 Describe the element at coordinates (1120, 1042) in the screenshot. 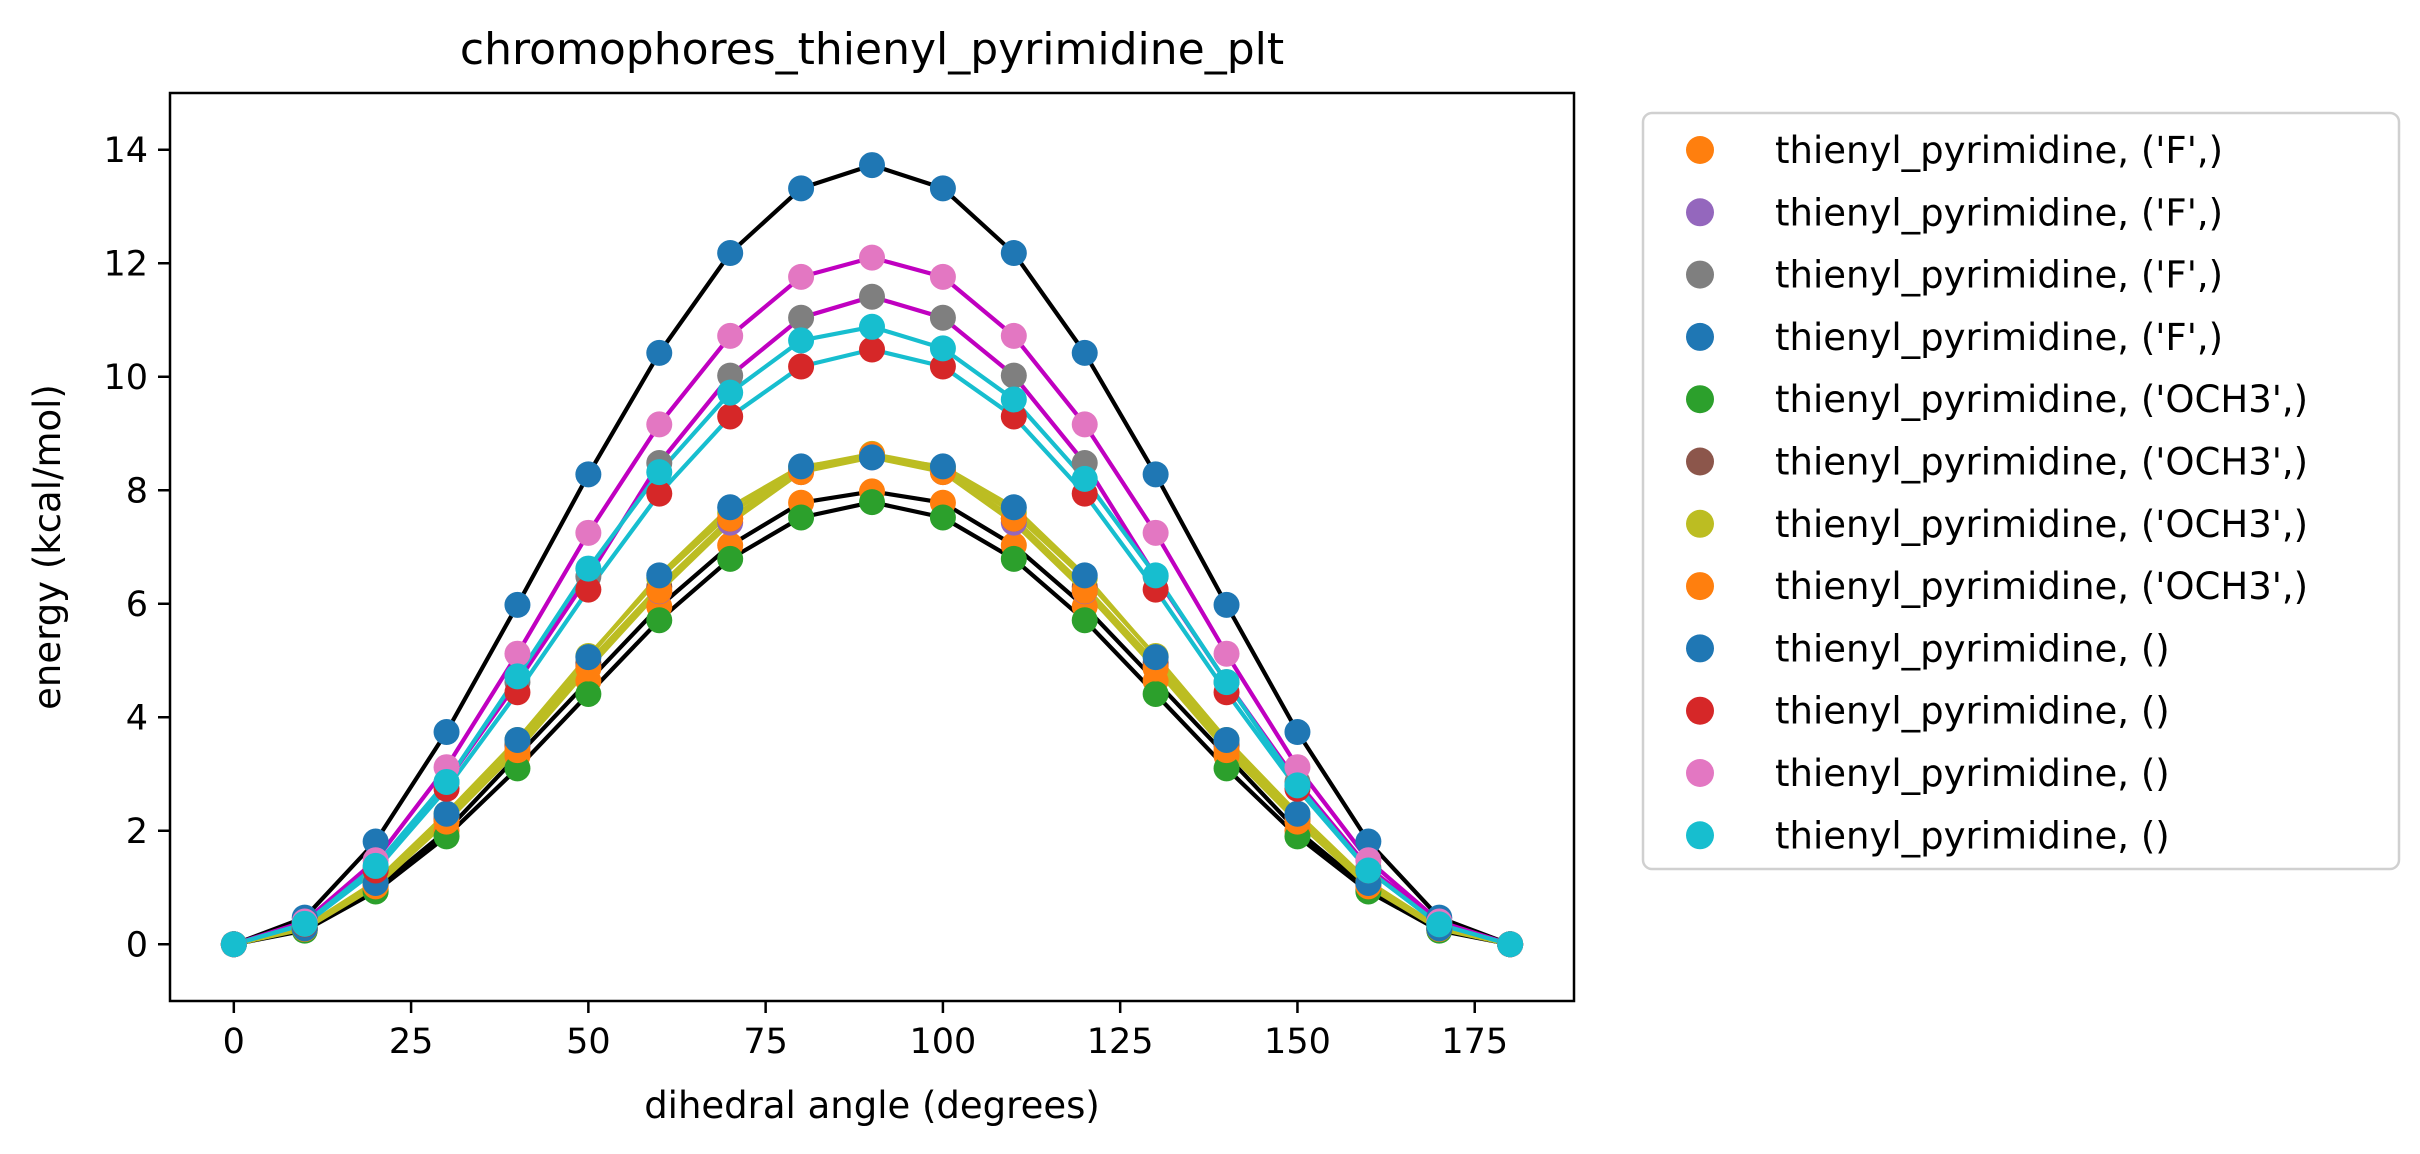

I see `x-tick-label: 125` at that location.